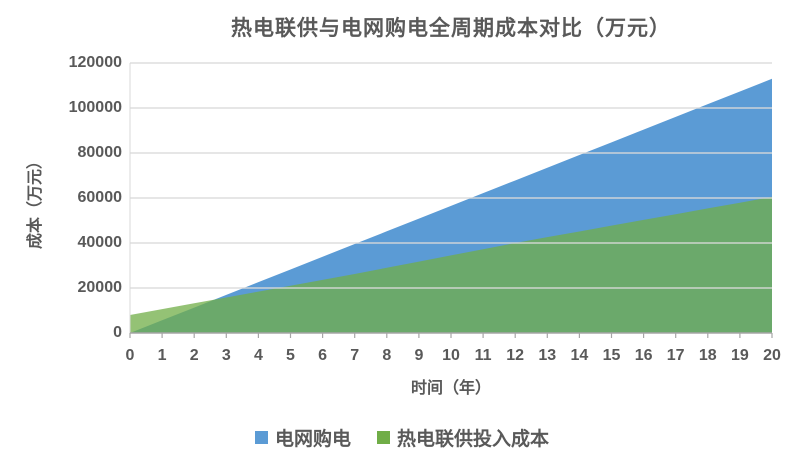 Image resolution: width=804 pixels, height=462 pixels. Describe the element at coordinates (579, 355) in the screenshot. I see `x-tick-label-14: 14` at that location.